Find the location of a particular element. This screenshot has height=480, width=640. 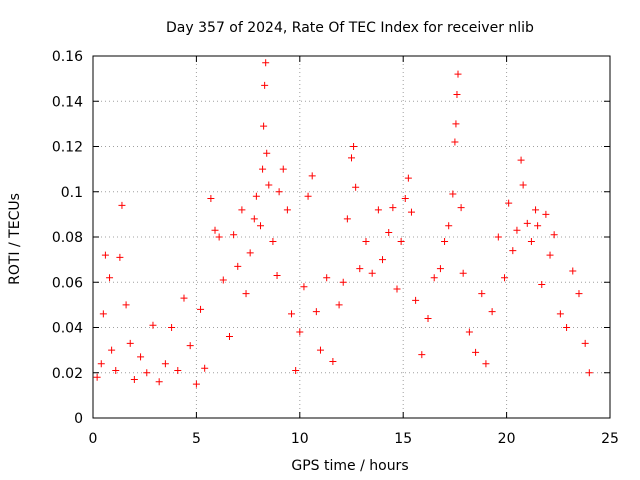

x-tick-label: 10 is located at coordinates (300, 439).